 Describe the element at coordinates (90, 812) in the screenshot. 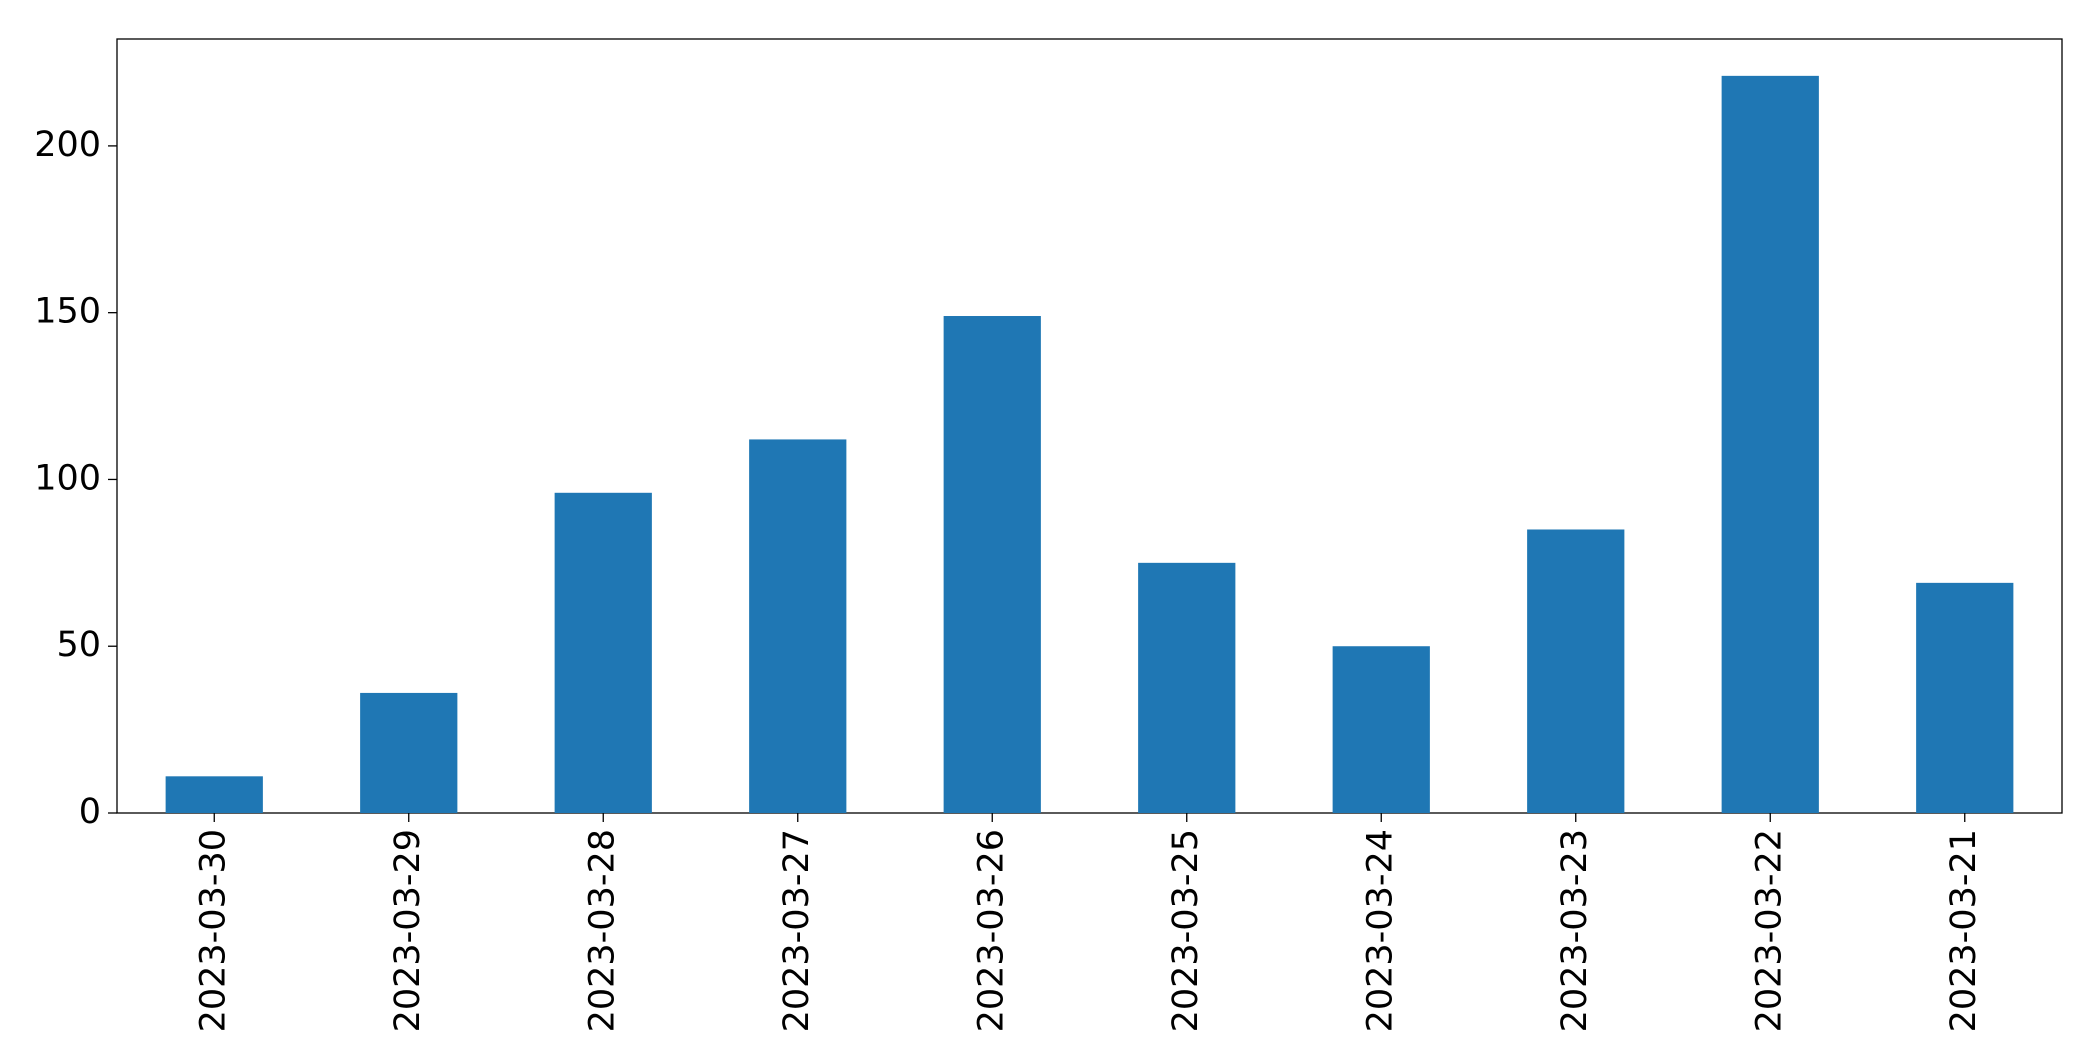

I see `y-tick-label: 0` at that location.